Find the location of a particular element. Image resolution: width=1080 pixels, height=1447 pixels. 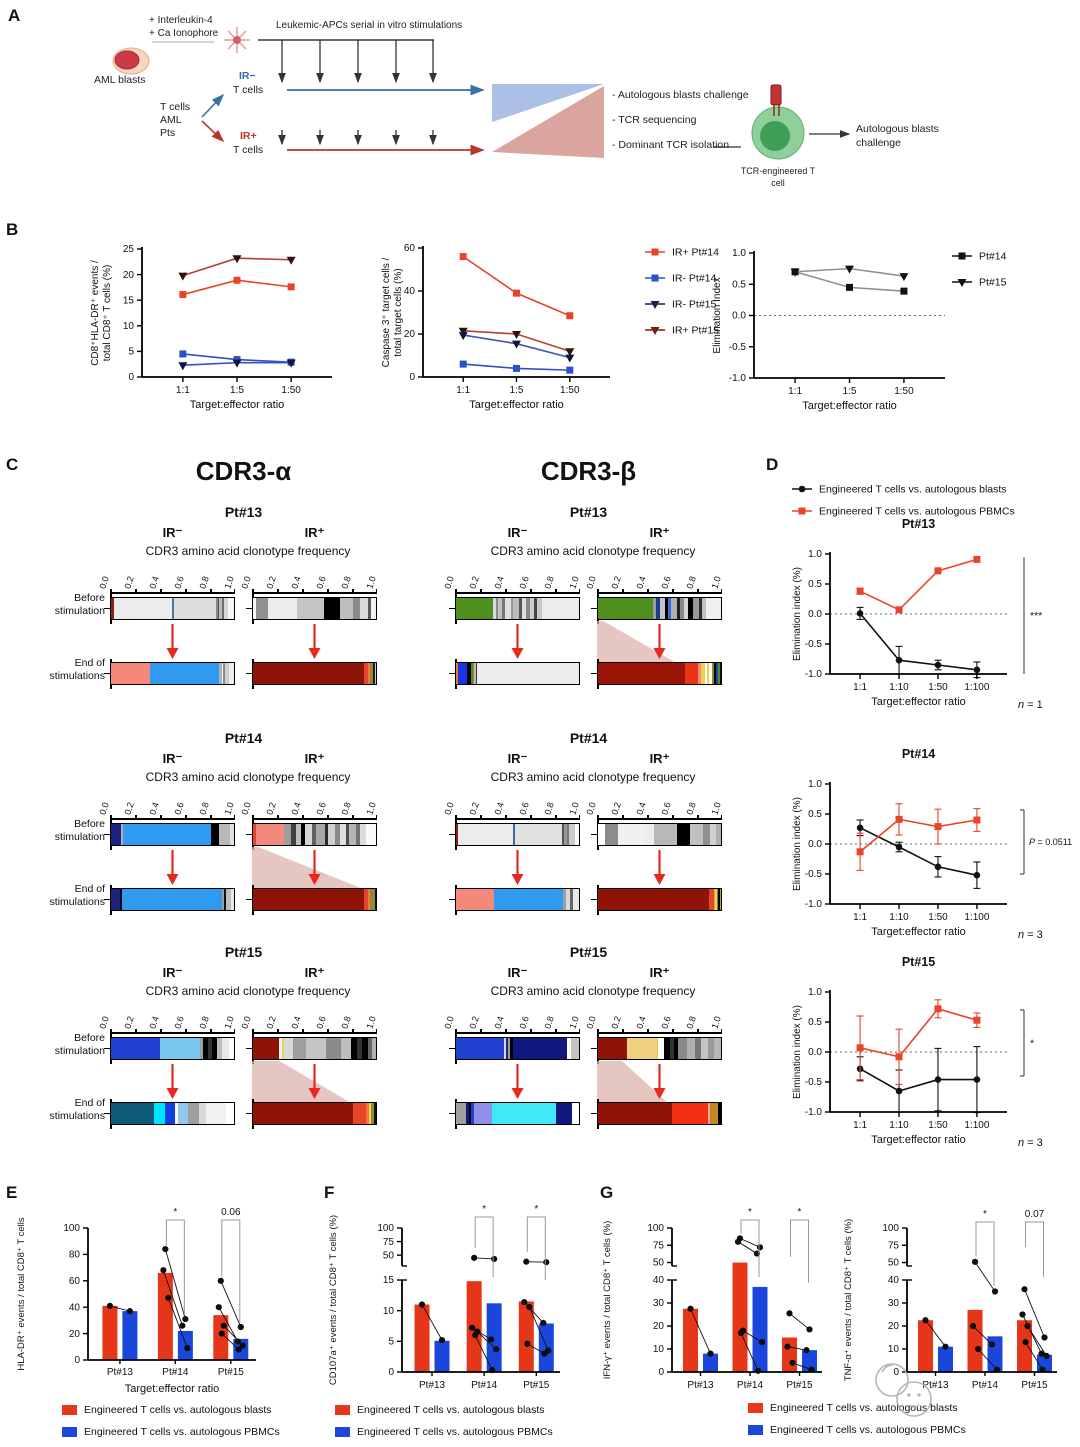

clonotype-bar-Pt#14-alpha-irm-before is located at coordinates (172, 834).